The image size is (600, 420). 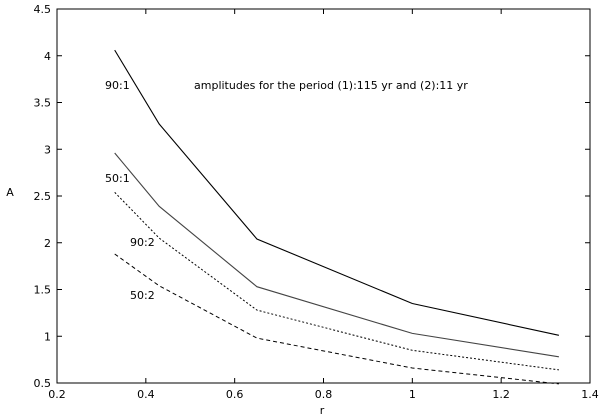 I want to click on y-tick-label: 3.5, so click(x=43, y=103).